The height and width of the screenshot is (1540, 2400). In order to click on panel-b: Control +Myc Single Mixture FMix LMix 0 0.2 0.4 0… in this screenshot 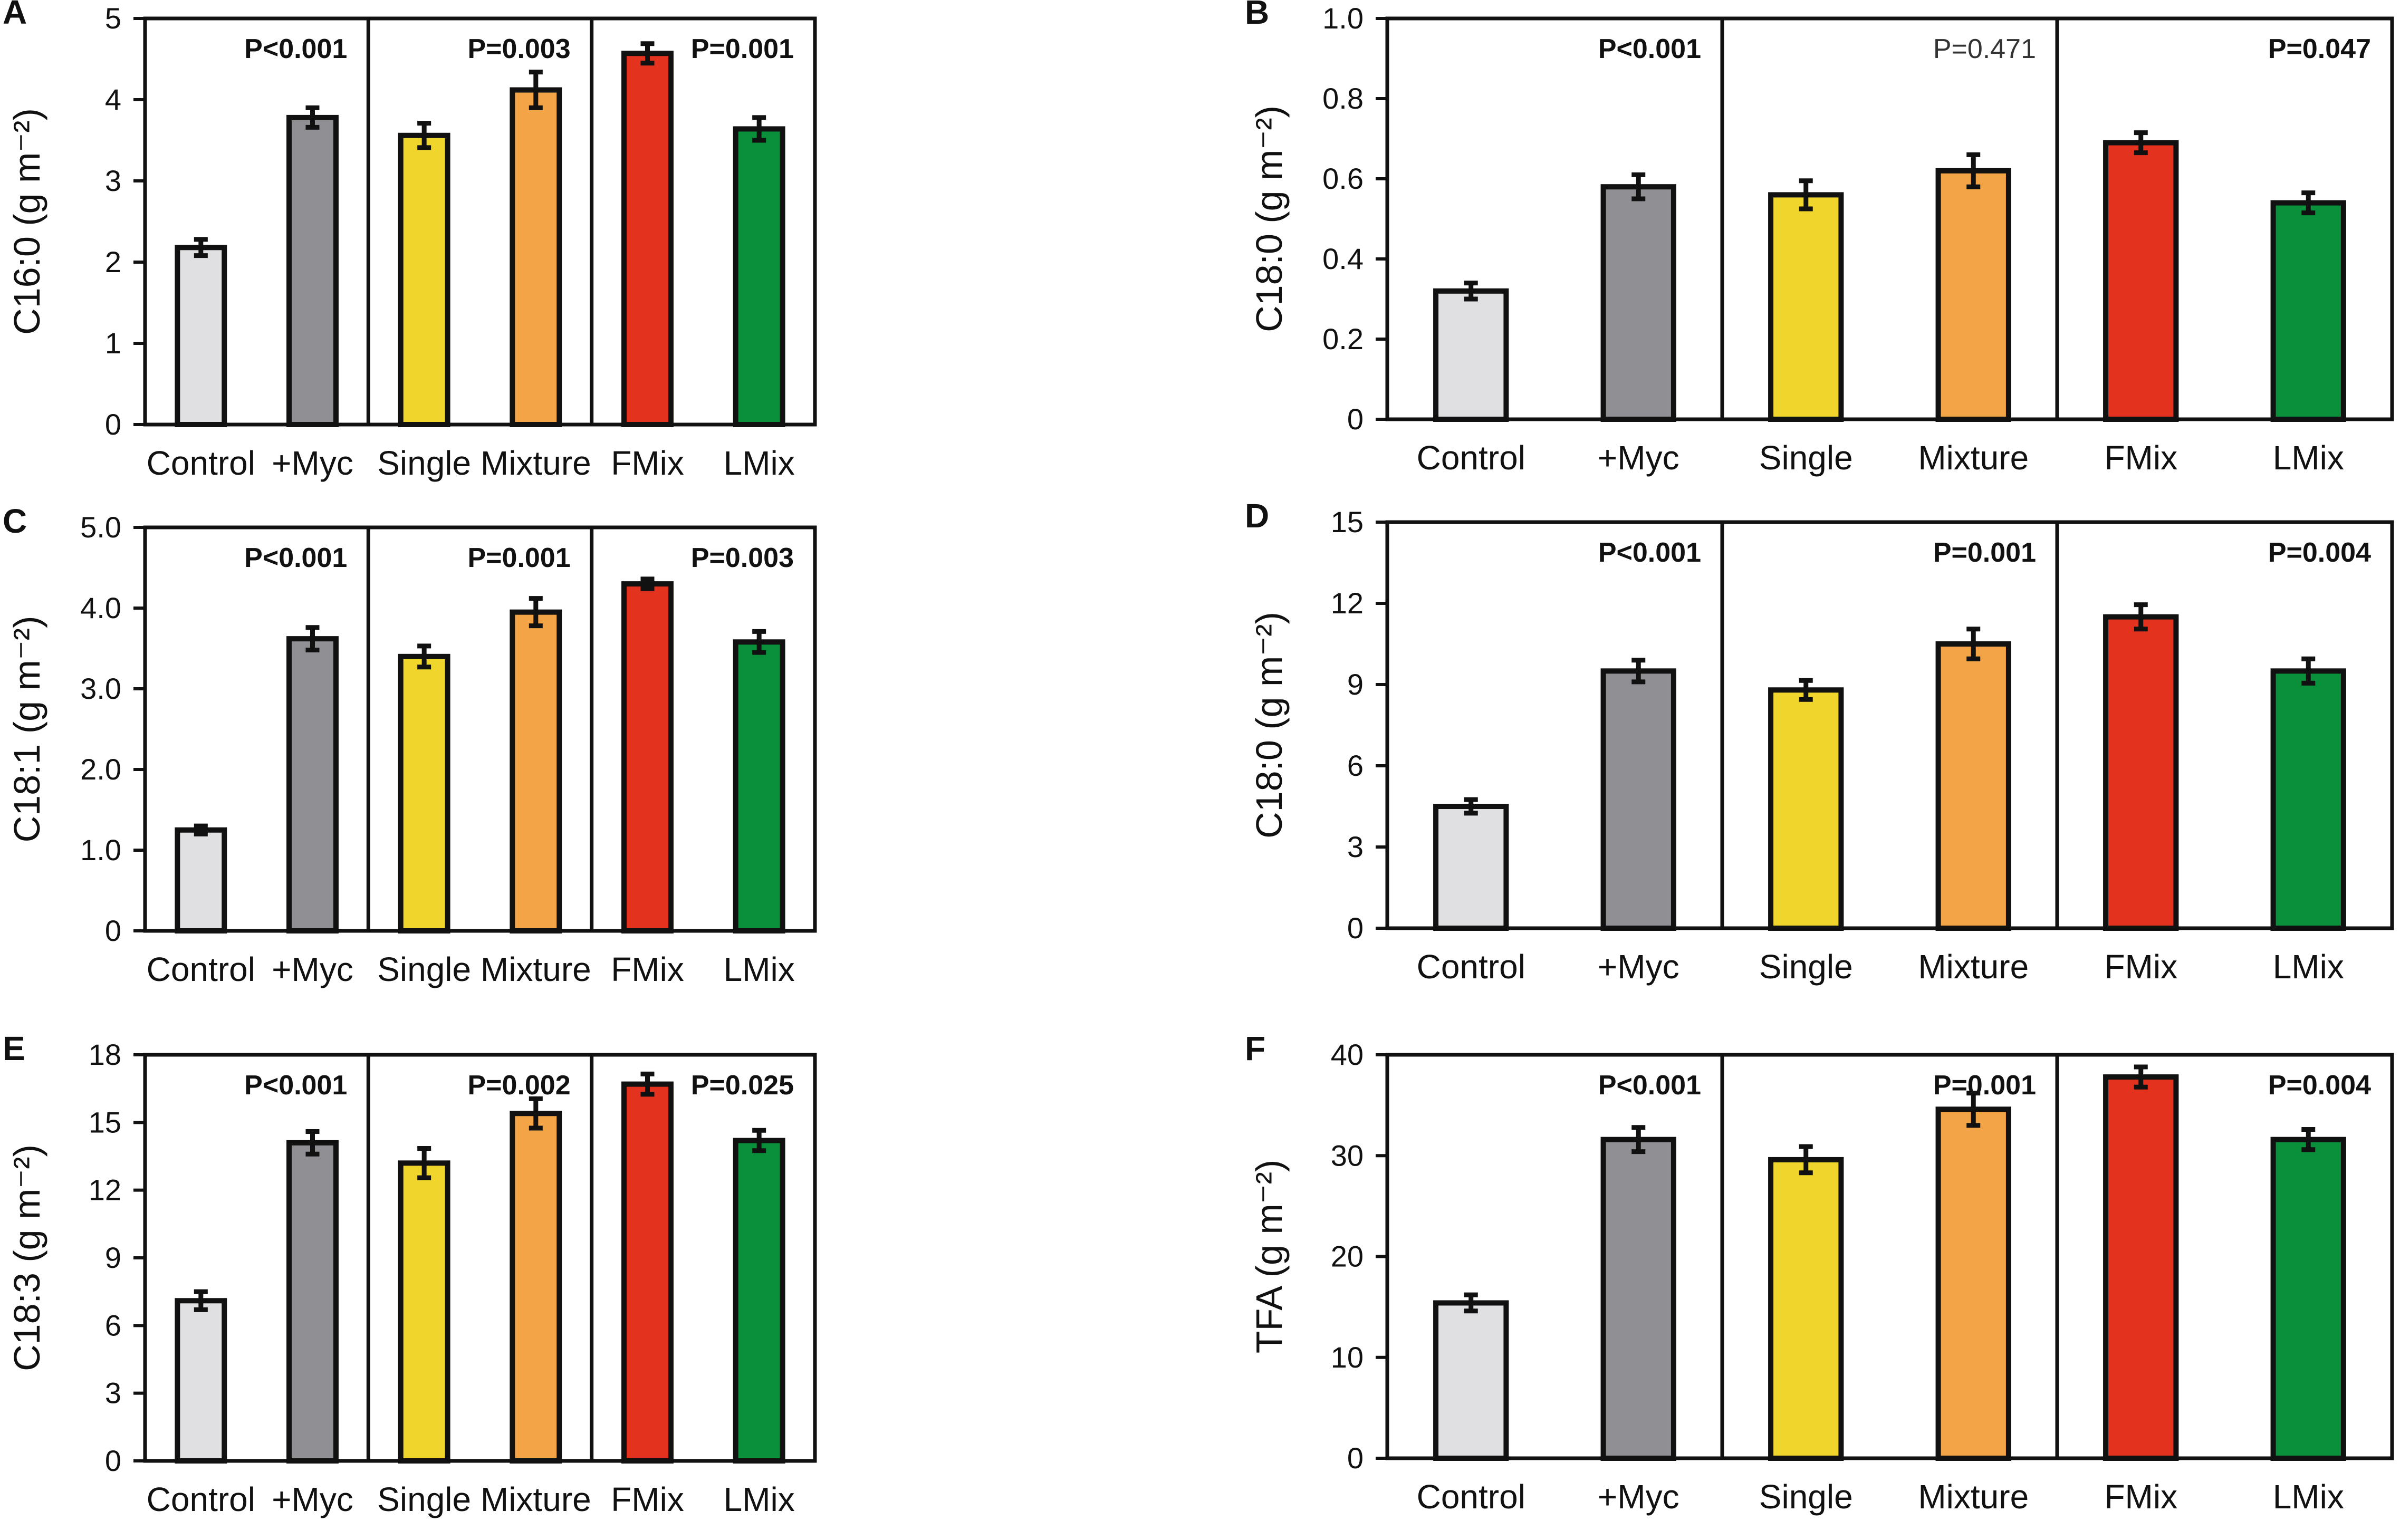, I will do `click(1819, 238)`.